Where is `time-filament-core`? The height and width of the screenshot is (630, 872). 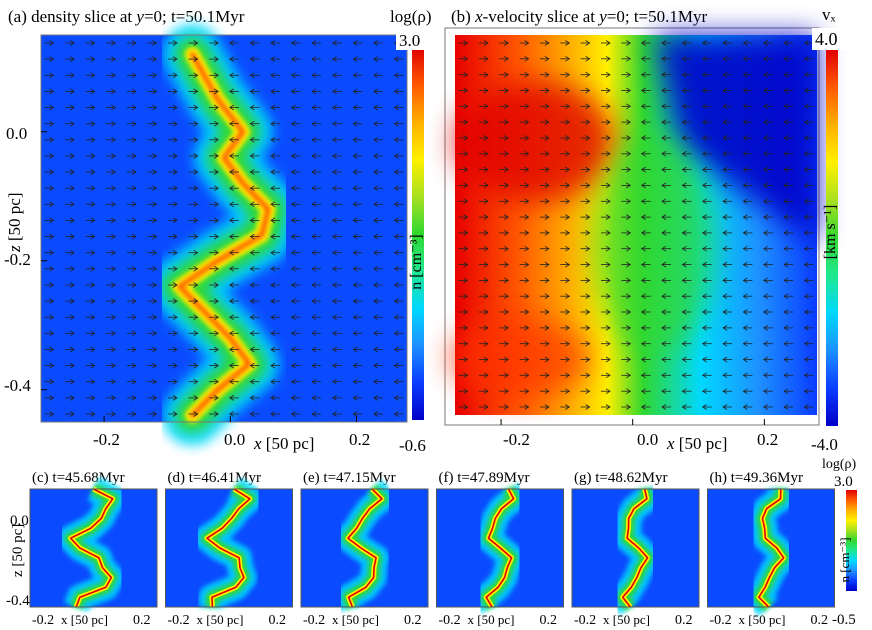 time-filament-core is located at coordinates (228, 548).